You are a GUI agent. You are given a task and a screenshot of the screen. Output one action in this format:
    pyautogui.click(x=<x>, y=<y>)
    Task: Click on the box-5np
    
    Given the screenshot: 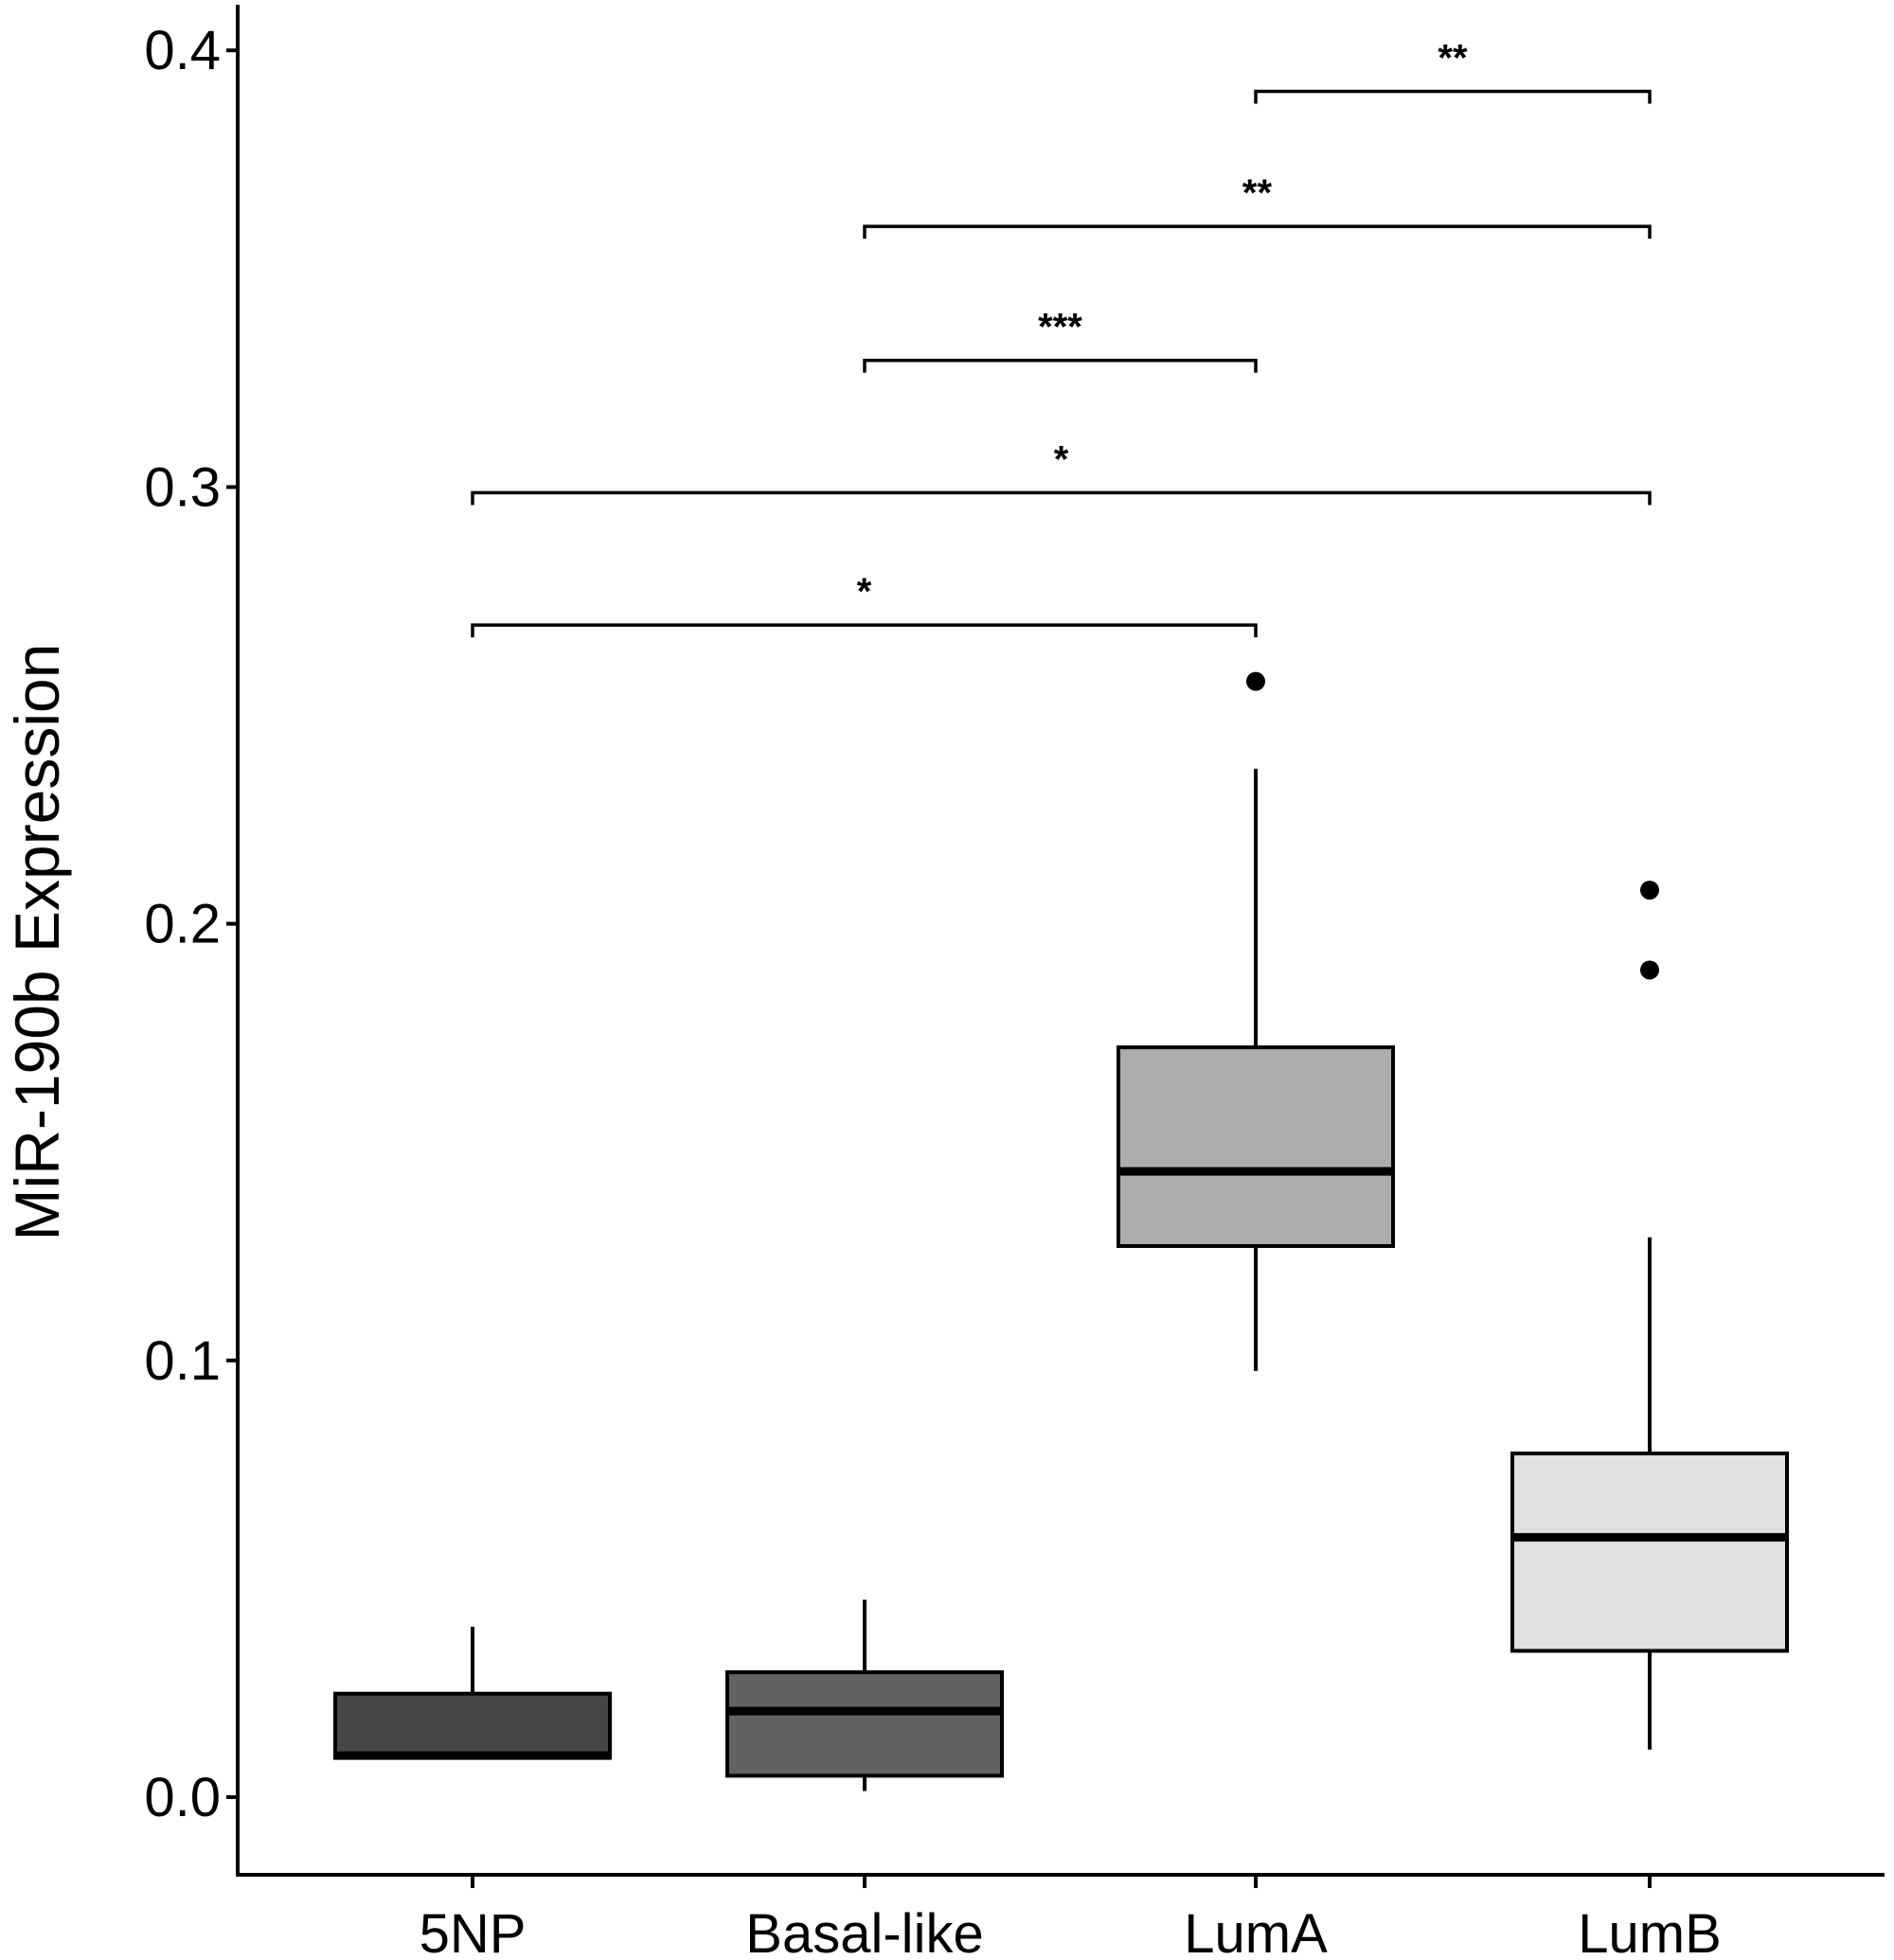 What is the action you would take?
    pyautogui.click(x=472, y=1693)
    